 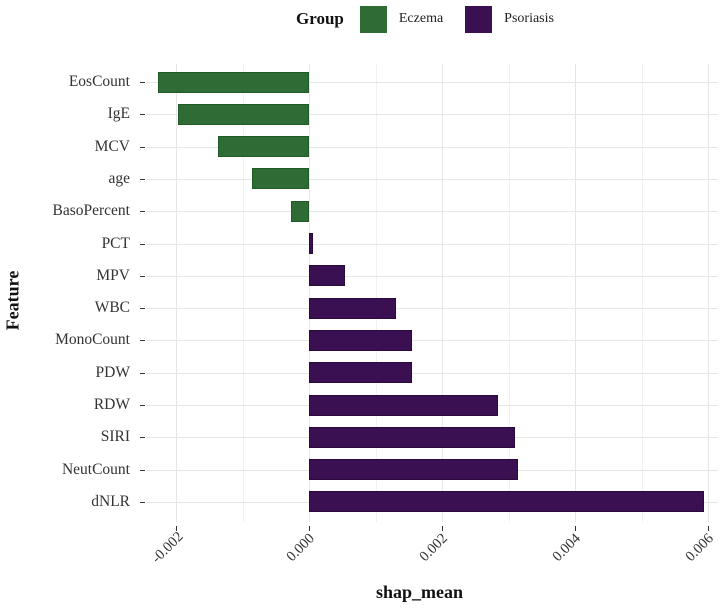 What do you see at coordinates (110, 501) in the screenshot?
I see `y-tick-label: dNLR` at bounding box center [110, 501].